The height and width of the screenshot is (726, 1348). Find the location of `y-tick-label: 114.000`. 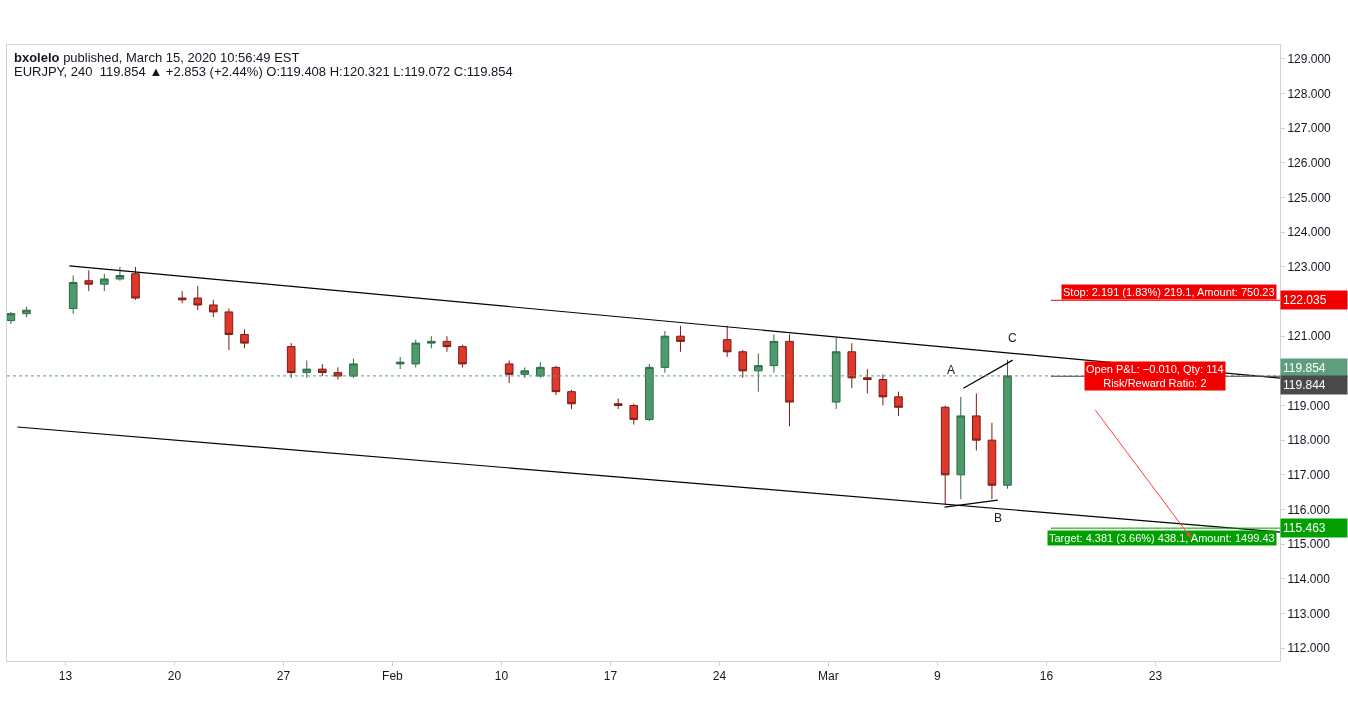

y-tick-label: 114.000 is located at coordinates (1309, 579).